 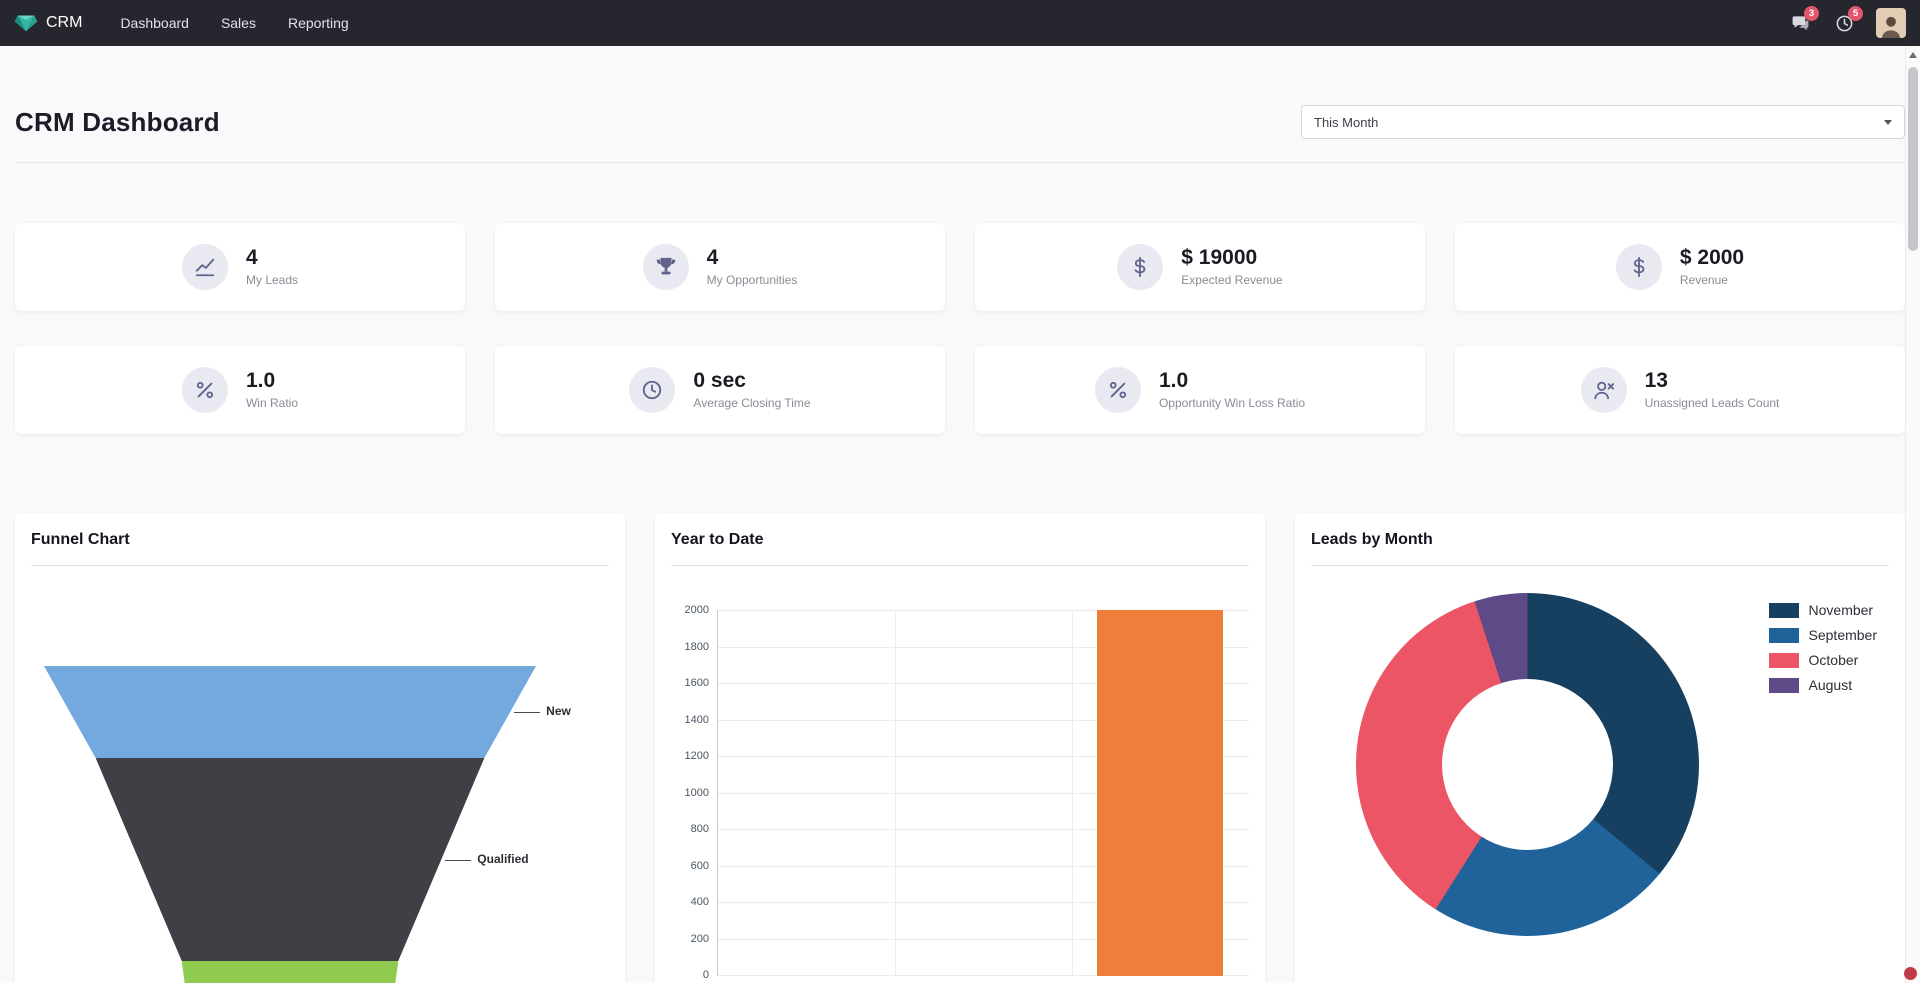 What do you see at coordinates (960, 122) in the screenshot?
I see `dashboard-header: CRM Dashboard This Month` at bounding box center [960, 122].